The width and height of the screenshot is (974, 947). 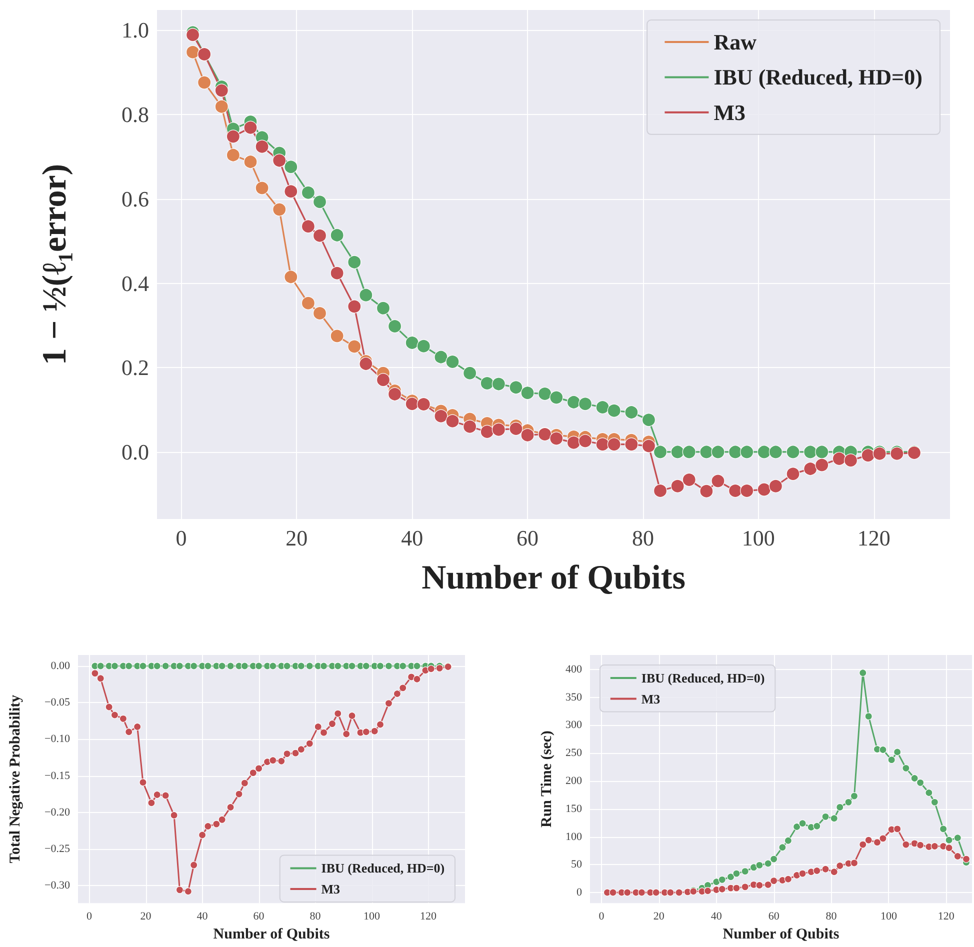 What do you see at coordinates (135, 199) in the screenshot?
I see `y-tick-label: 0.6` at bounding box center [135, 199].